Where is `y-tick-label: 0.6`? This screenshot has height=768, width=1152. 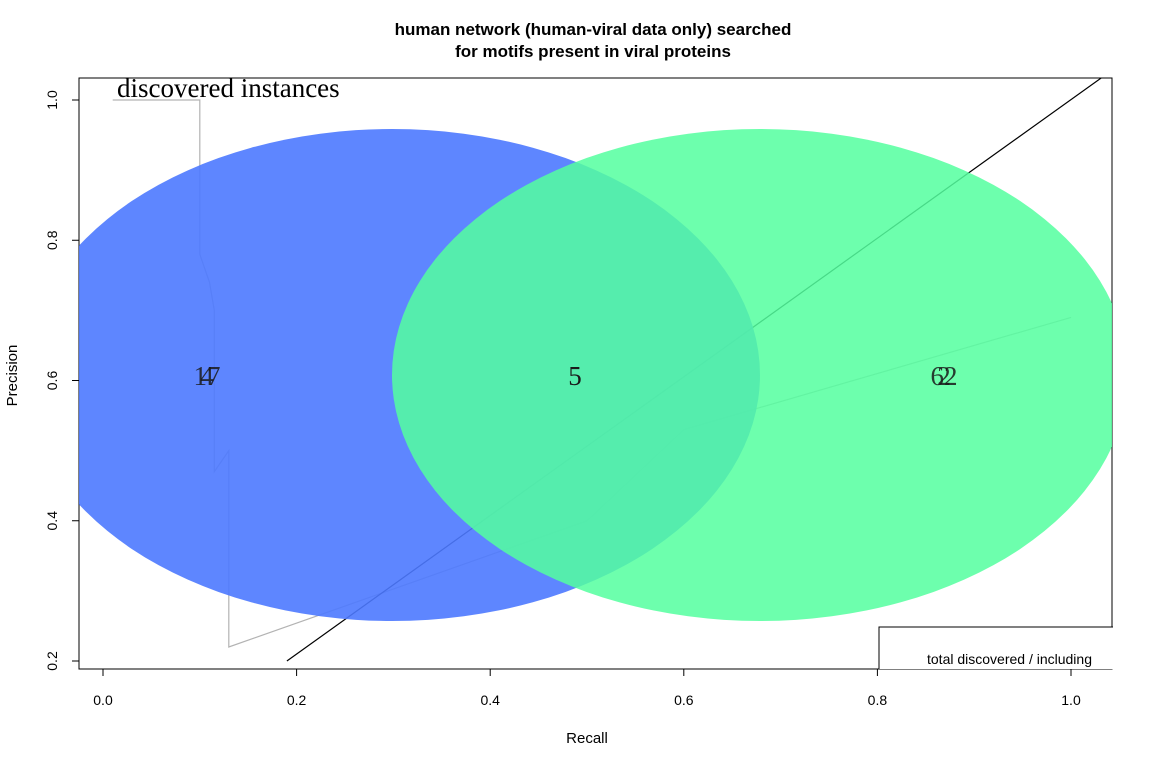 y-tick-label: 0.6 is located at coordinates (52, 381).